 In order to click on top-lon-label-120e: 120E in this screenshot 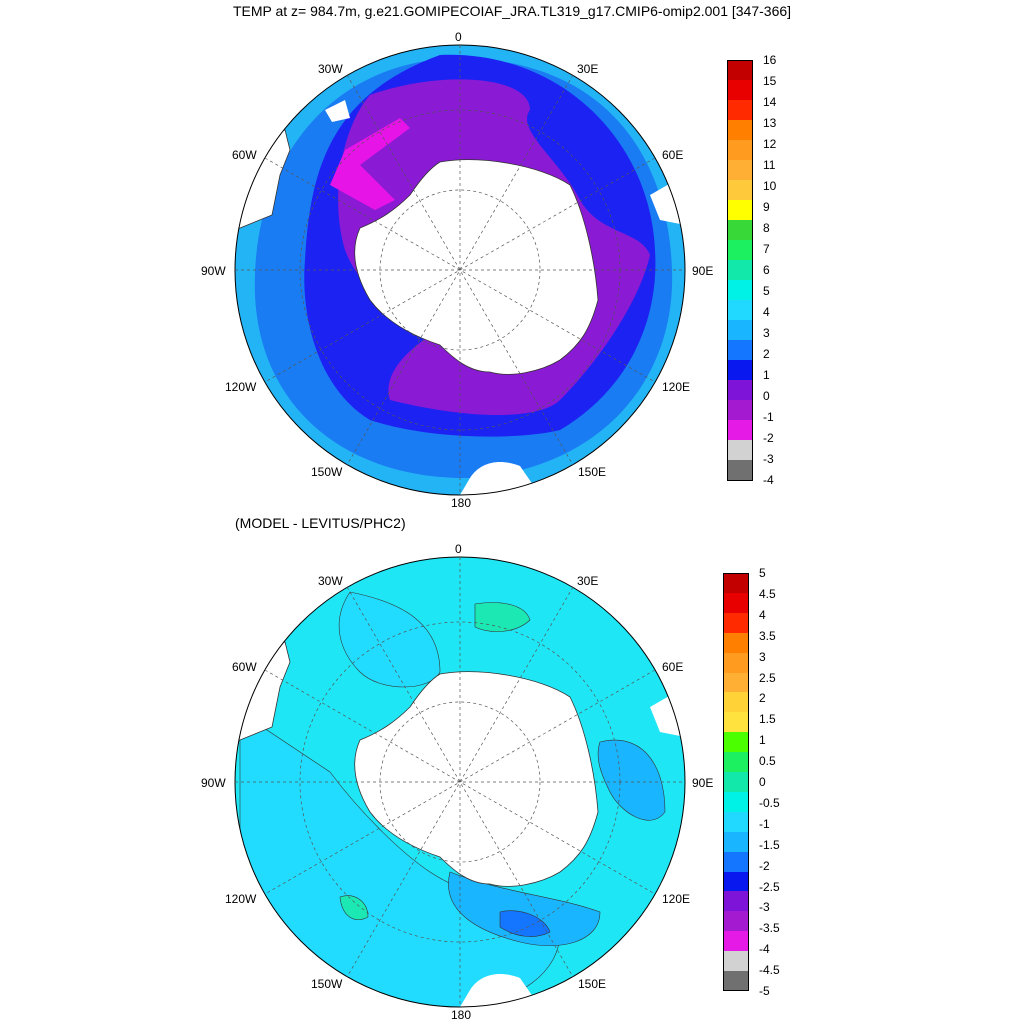, I will do `click(676, 387)`.